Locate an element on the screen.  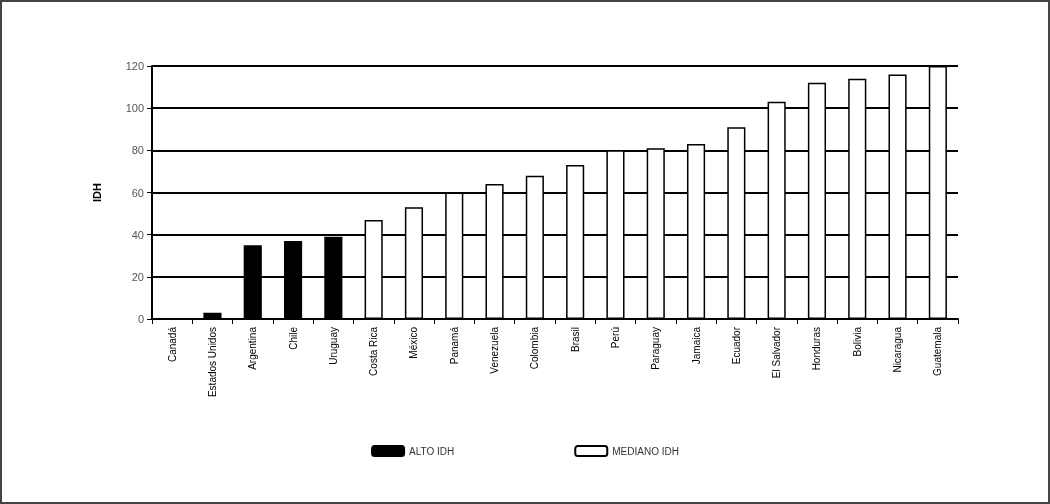
y-tick-label: 120 is located at coordinates (134, 66).